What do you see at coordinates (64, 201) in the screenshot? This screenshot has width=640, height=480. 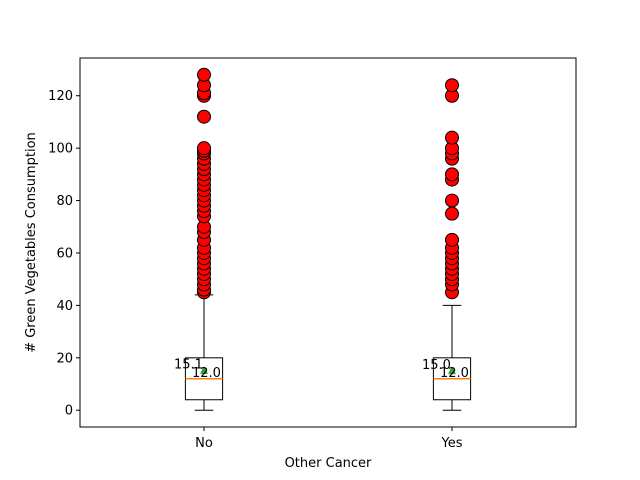 I see `y-tick-label: 80` at bounding box center [64, 201].